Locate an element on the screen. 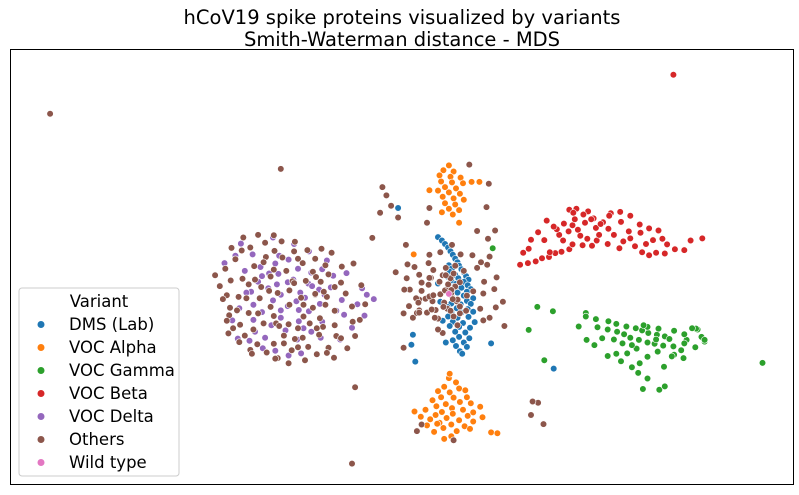 The image size is (799, 495). legend-item-dms-lab: DMS (Lab) is located at coordinates (95, 324).